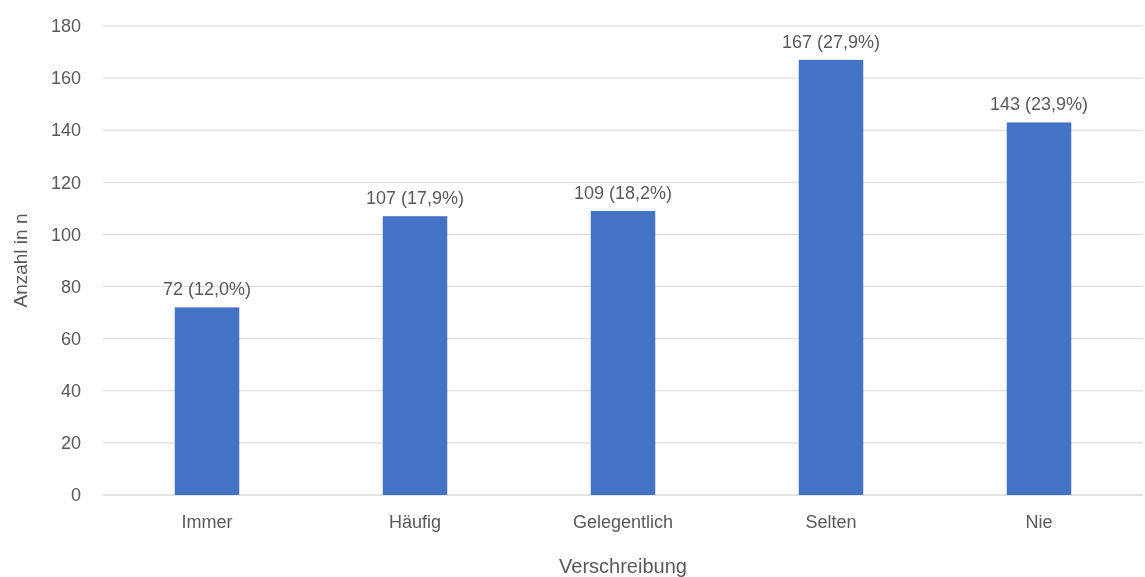  Describe the element at coordinates (207, 289) in the screenshot. I see `data-label: 72 (12,0%)` at that location.